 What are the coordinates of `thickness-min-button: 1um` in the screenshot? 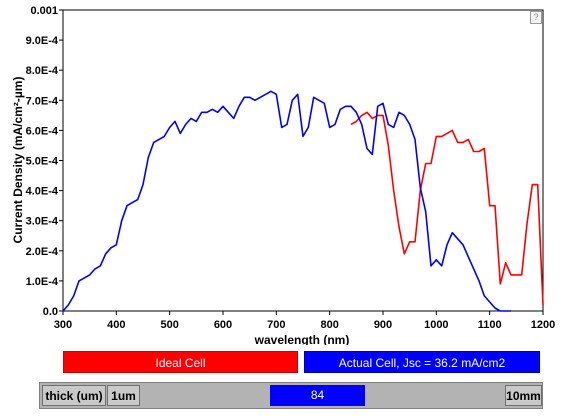 It's located at (123, 395).